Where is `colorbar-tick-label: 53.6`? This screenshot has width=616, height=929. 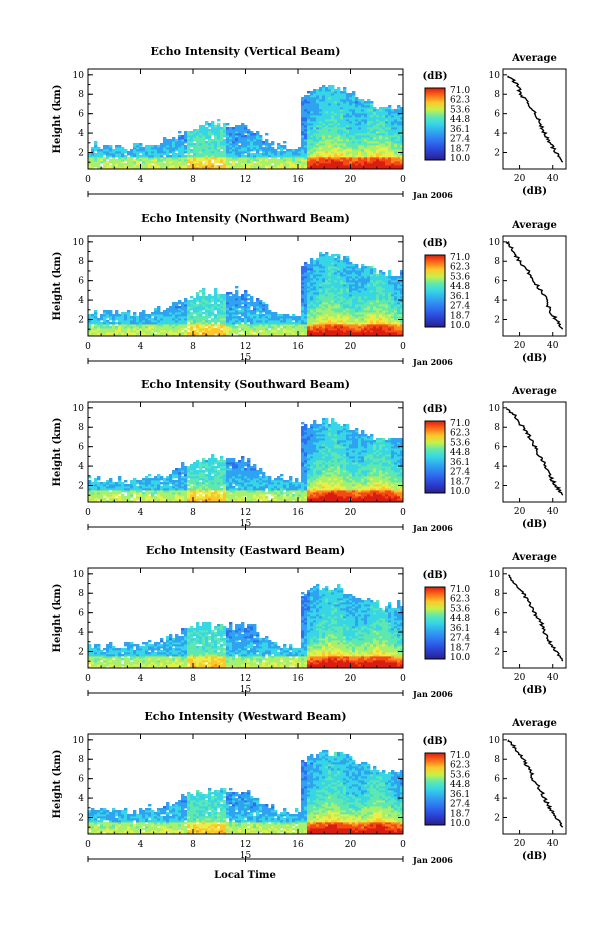
colorbar-tick-label: 53.6 is located at coordinates (460, 775).